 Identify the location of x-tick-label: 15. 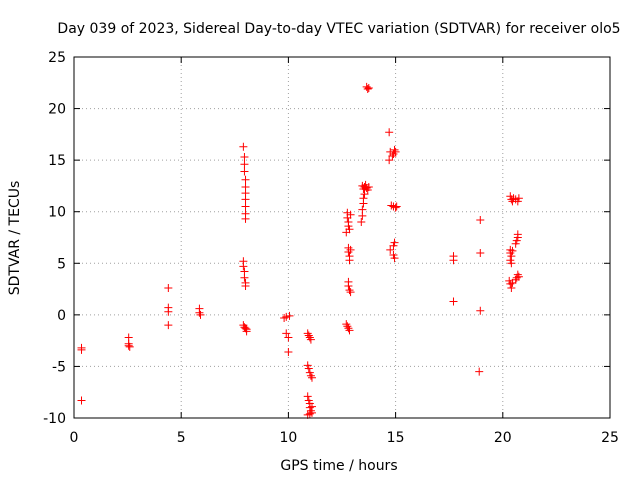
(396, 438).